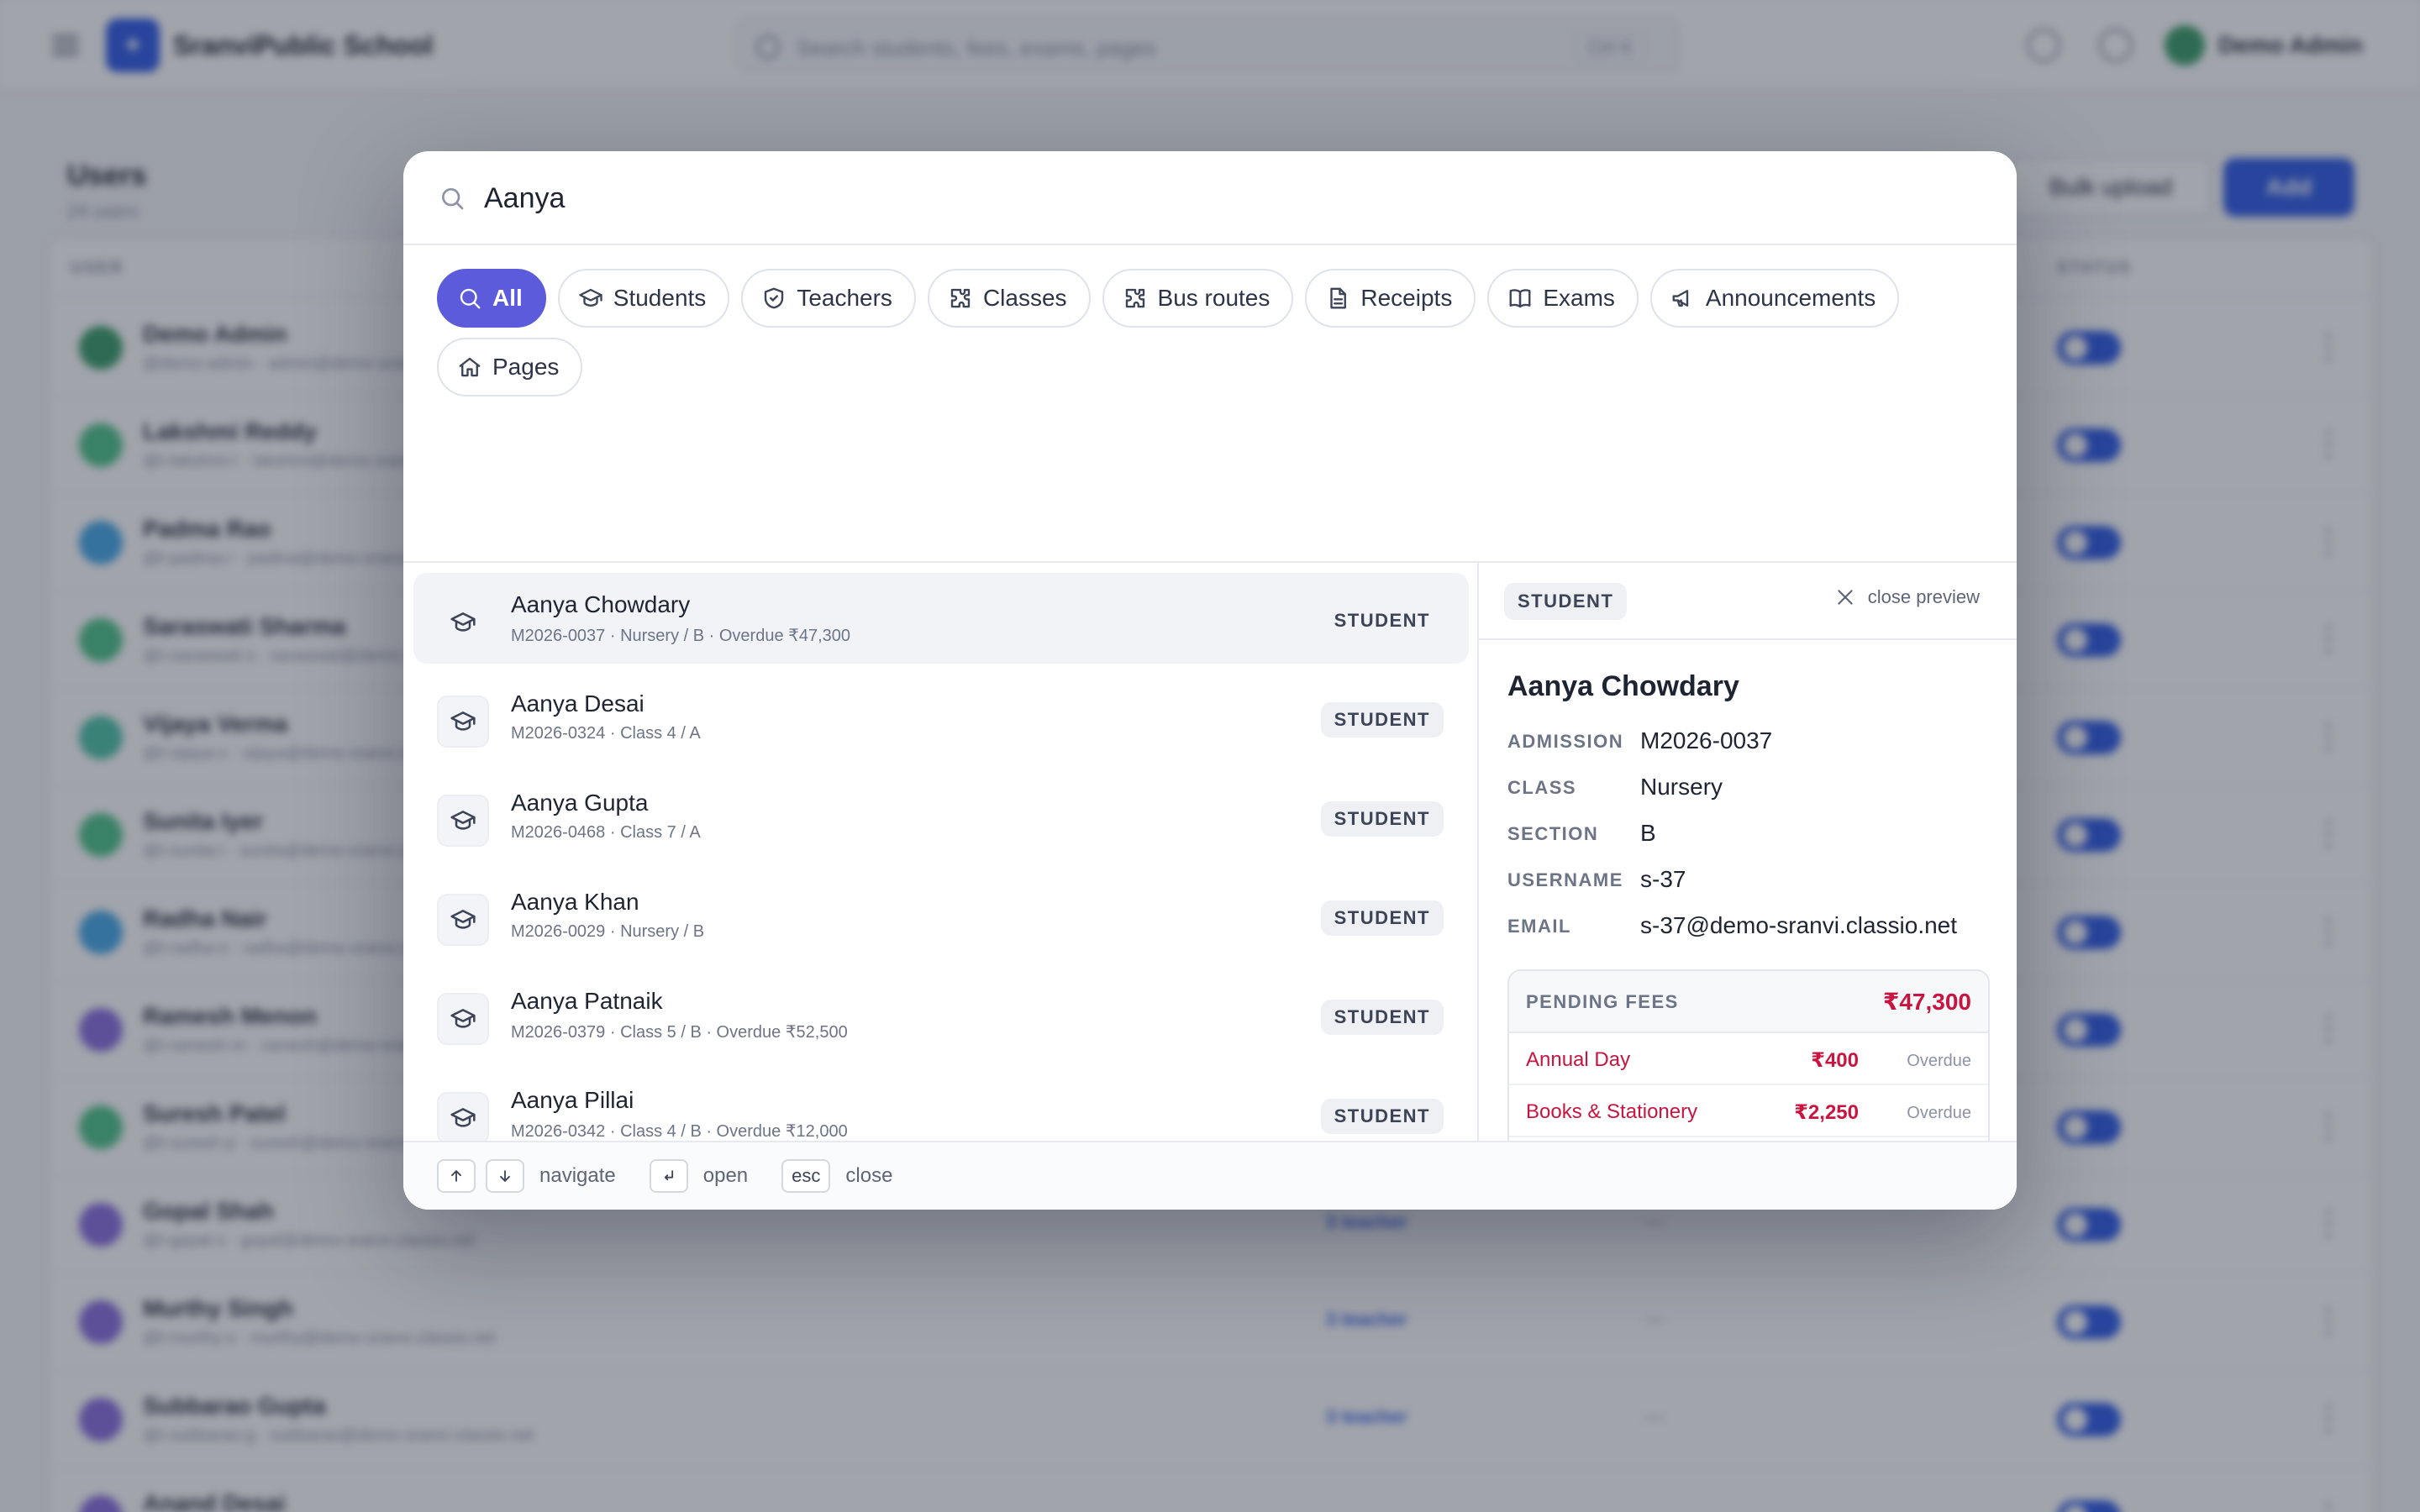  What do you see at coordinates (1338, 298) in the screenshot?
I see `document-icon` at bounding box center [1338, 298].